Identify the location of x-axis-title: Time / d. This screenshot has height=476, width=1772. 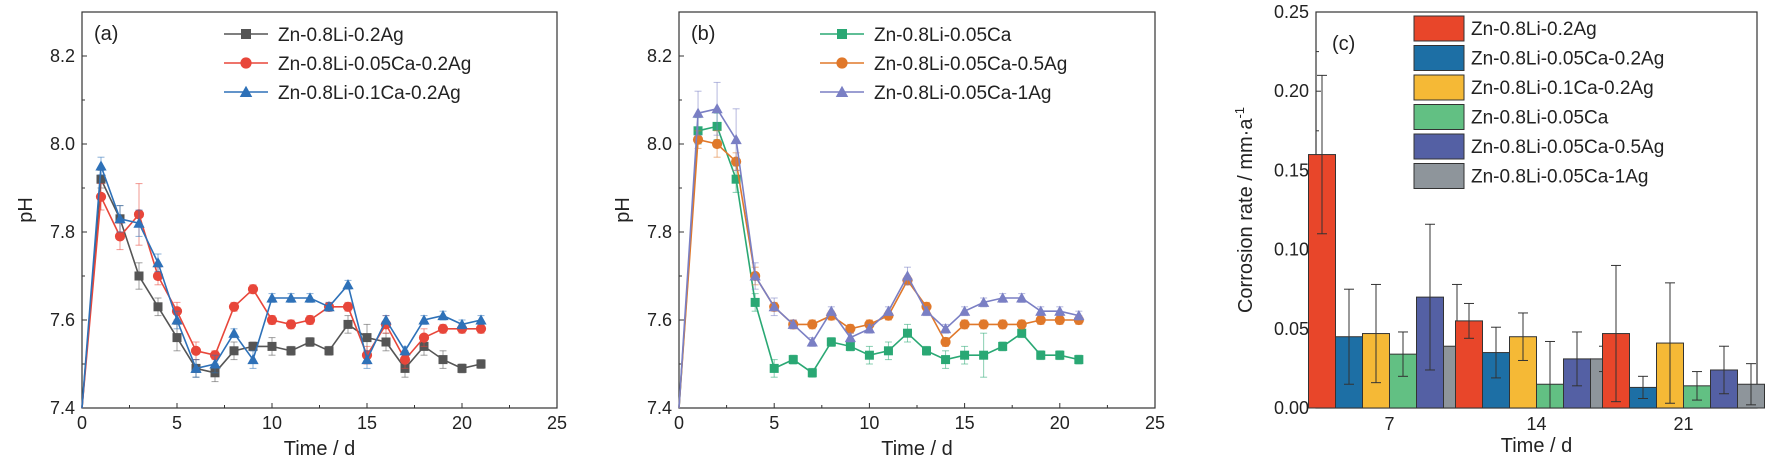
(1537, 446).